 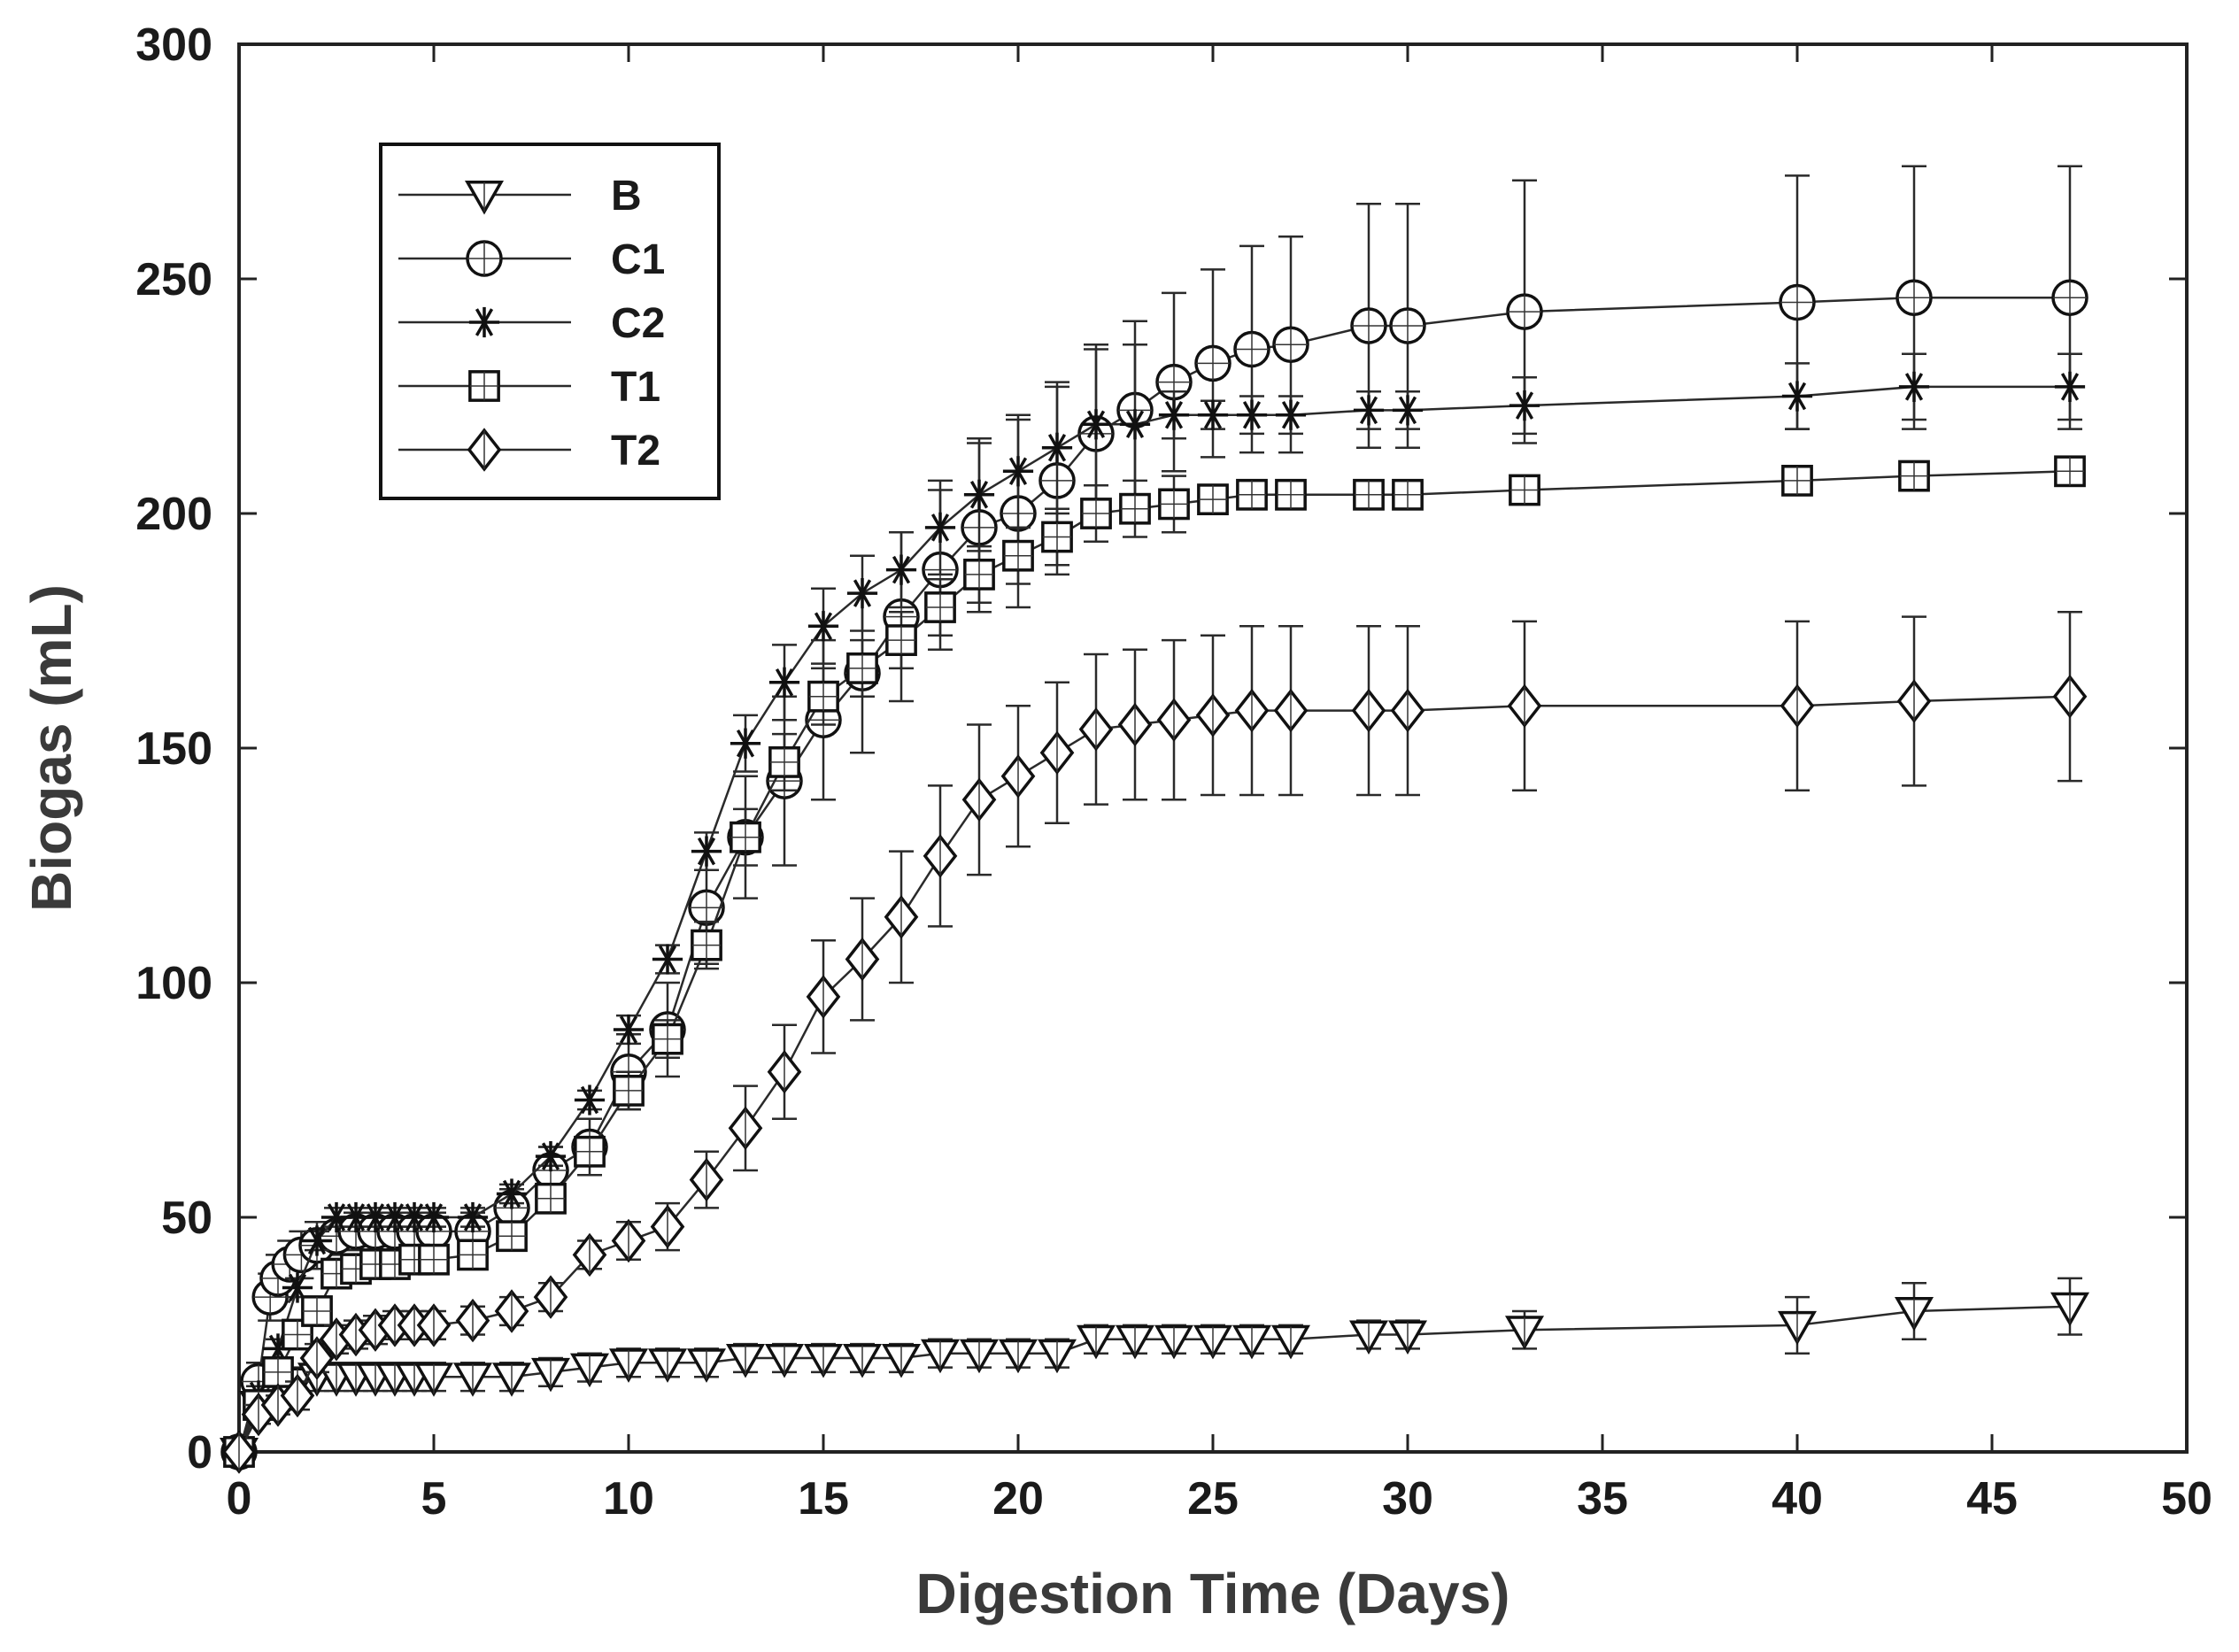 What do you see at coordinates (520, 196) in the screenshot?
I see `legend-item-B: B` at bounding box center [520, 196].